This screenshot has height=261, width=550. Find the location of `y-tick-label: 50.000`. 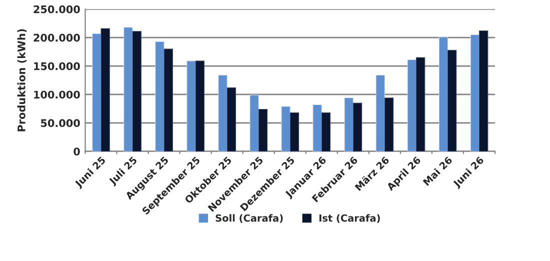

y-tick-label: 50.000 is located at coordinates (60, 123).